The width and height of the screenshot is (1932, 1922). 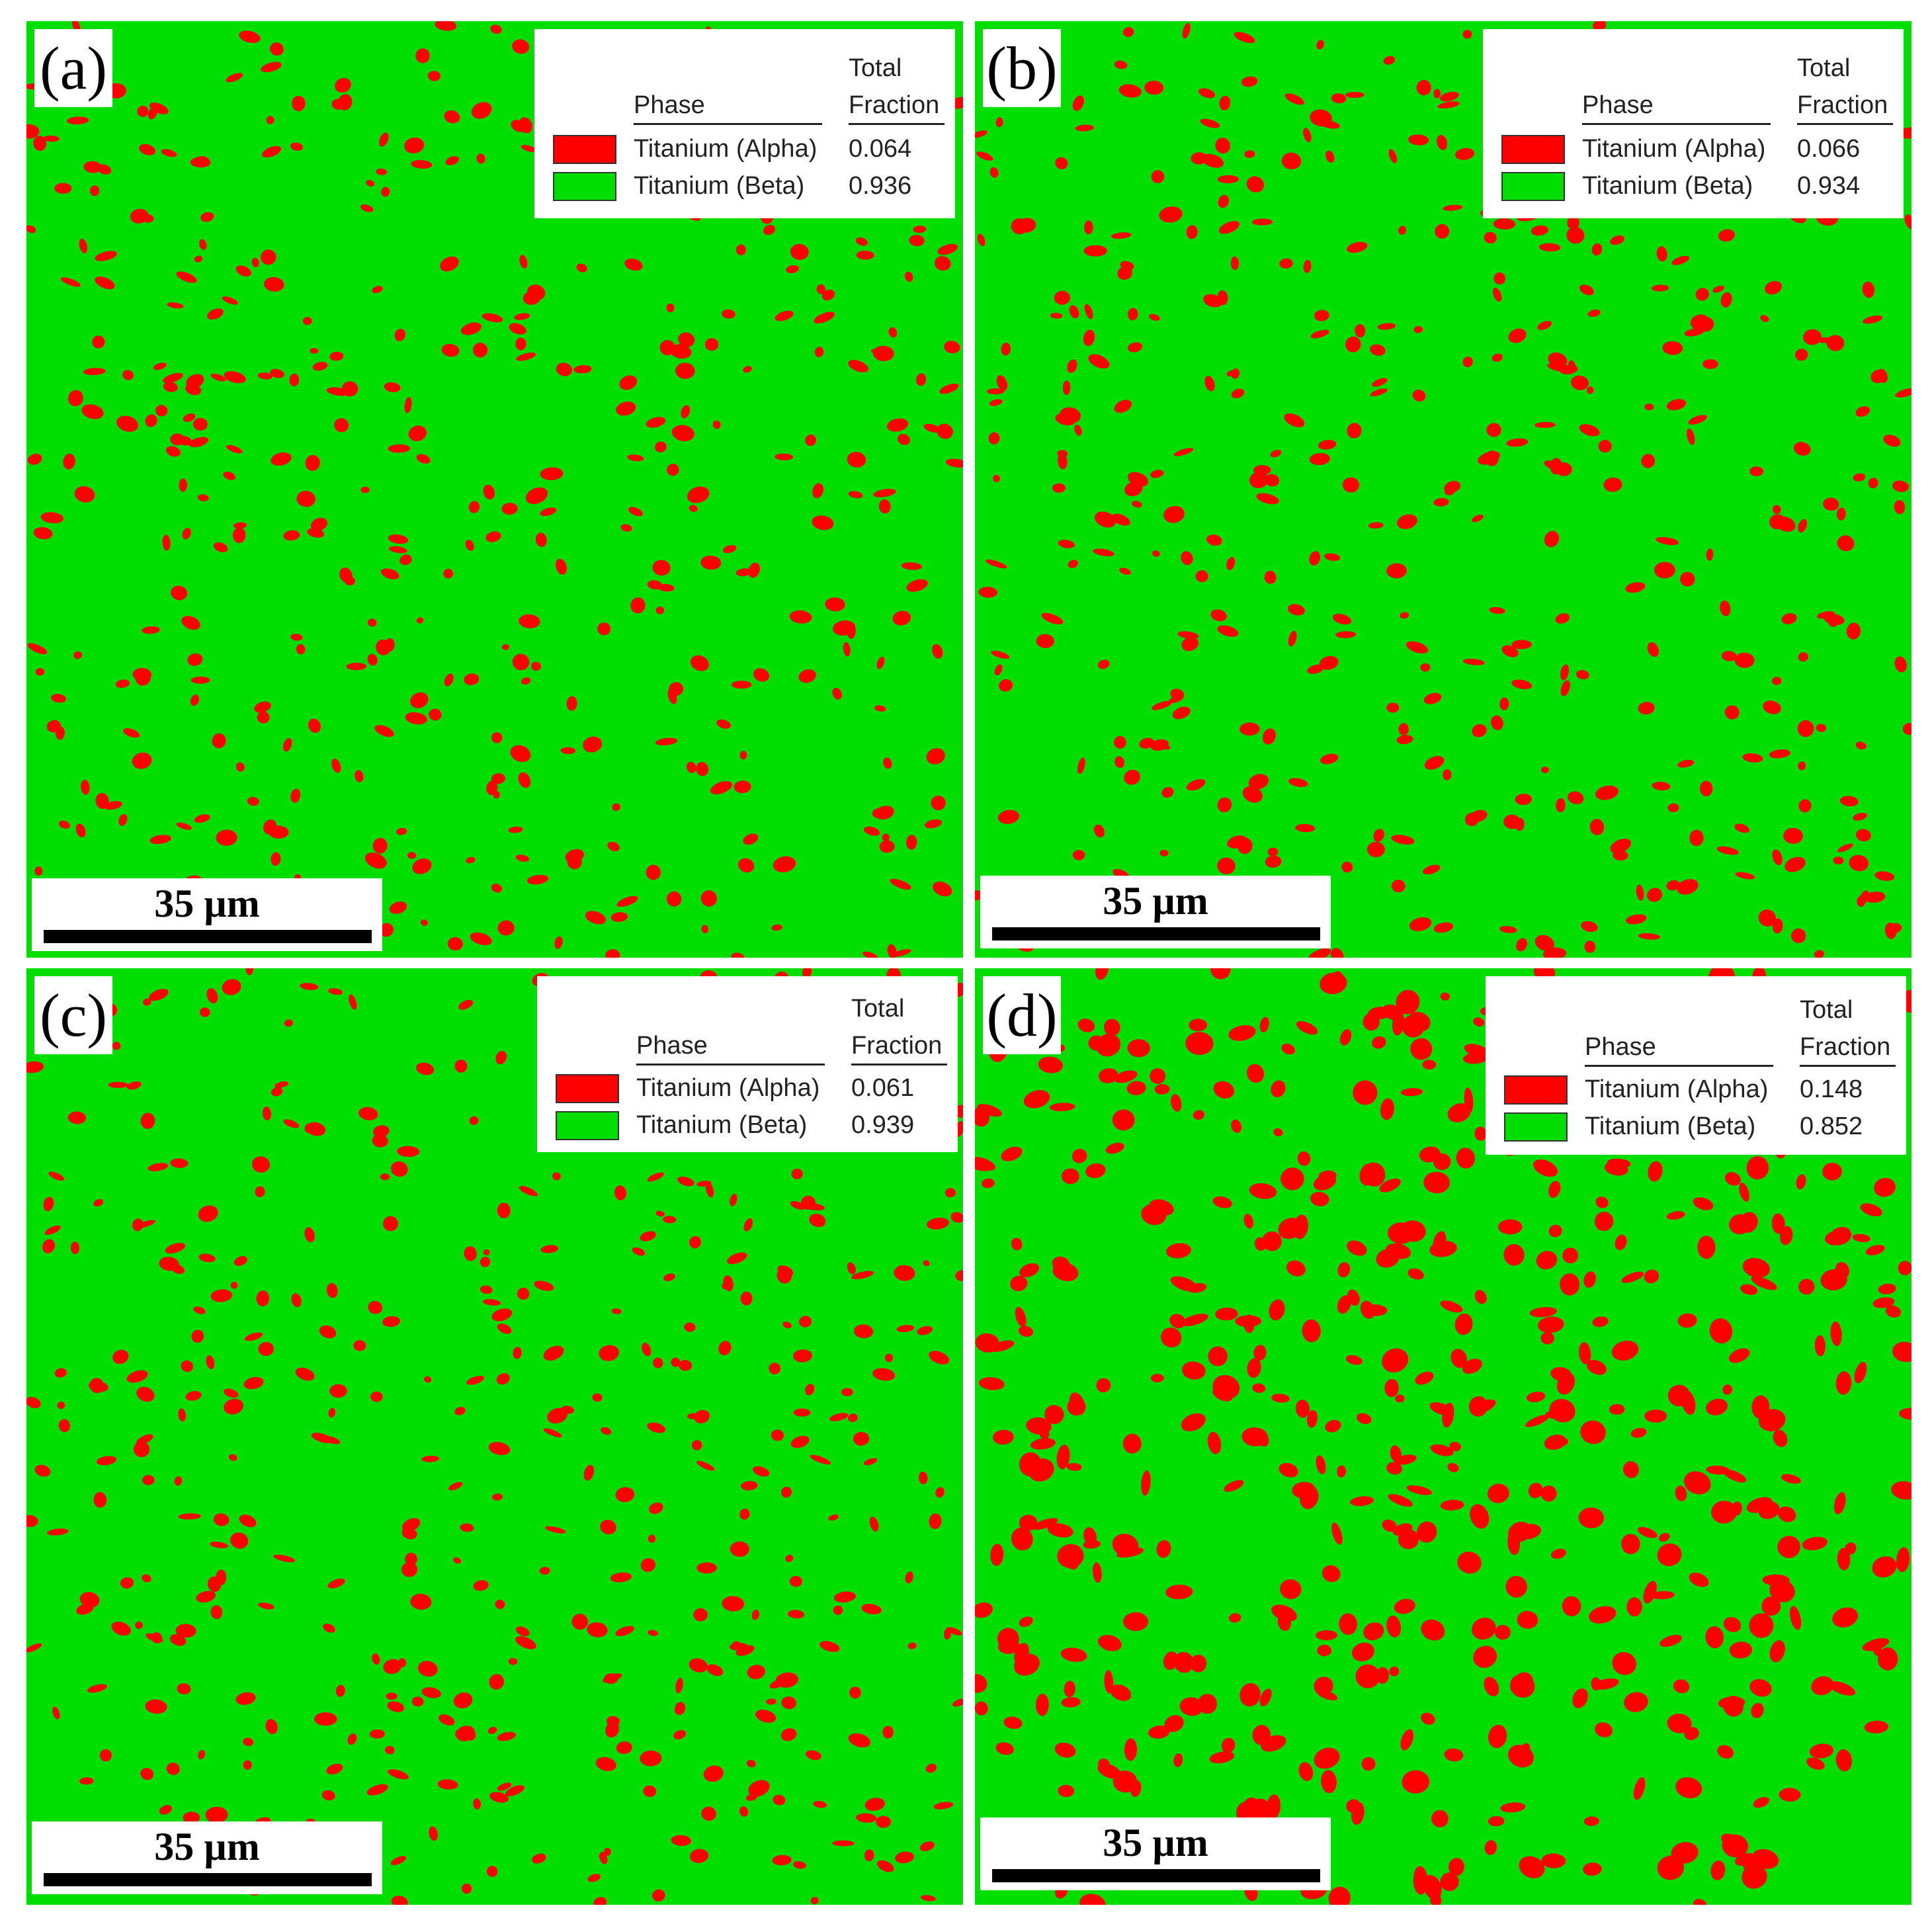 I want to click on alpha-fraction: 0.066, so click(x=1829, y=149).